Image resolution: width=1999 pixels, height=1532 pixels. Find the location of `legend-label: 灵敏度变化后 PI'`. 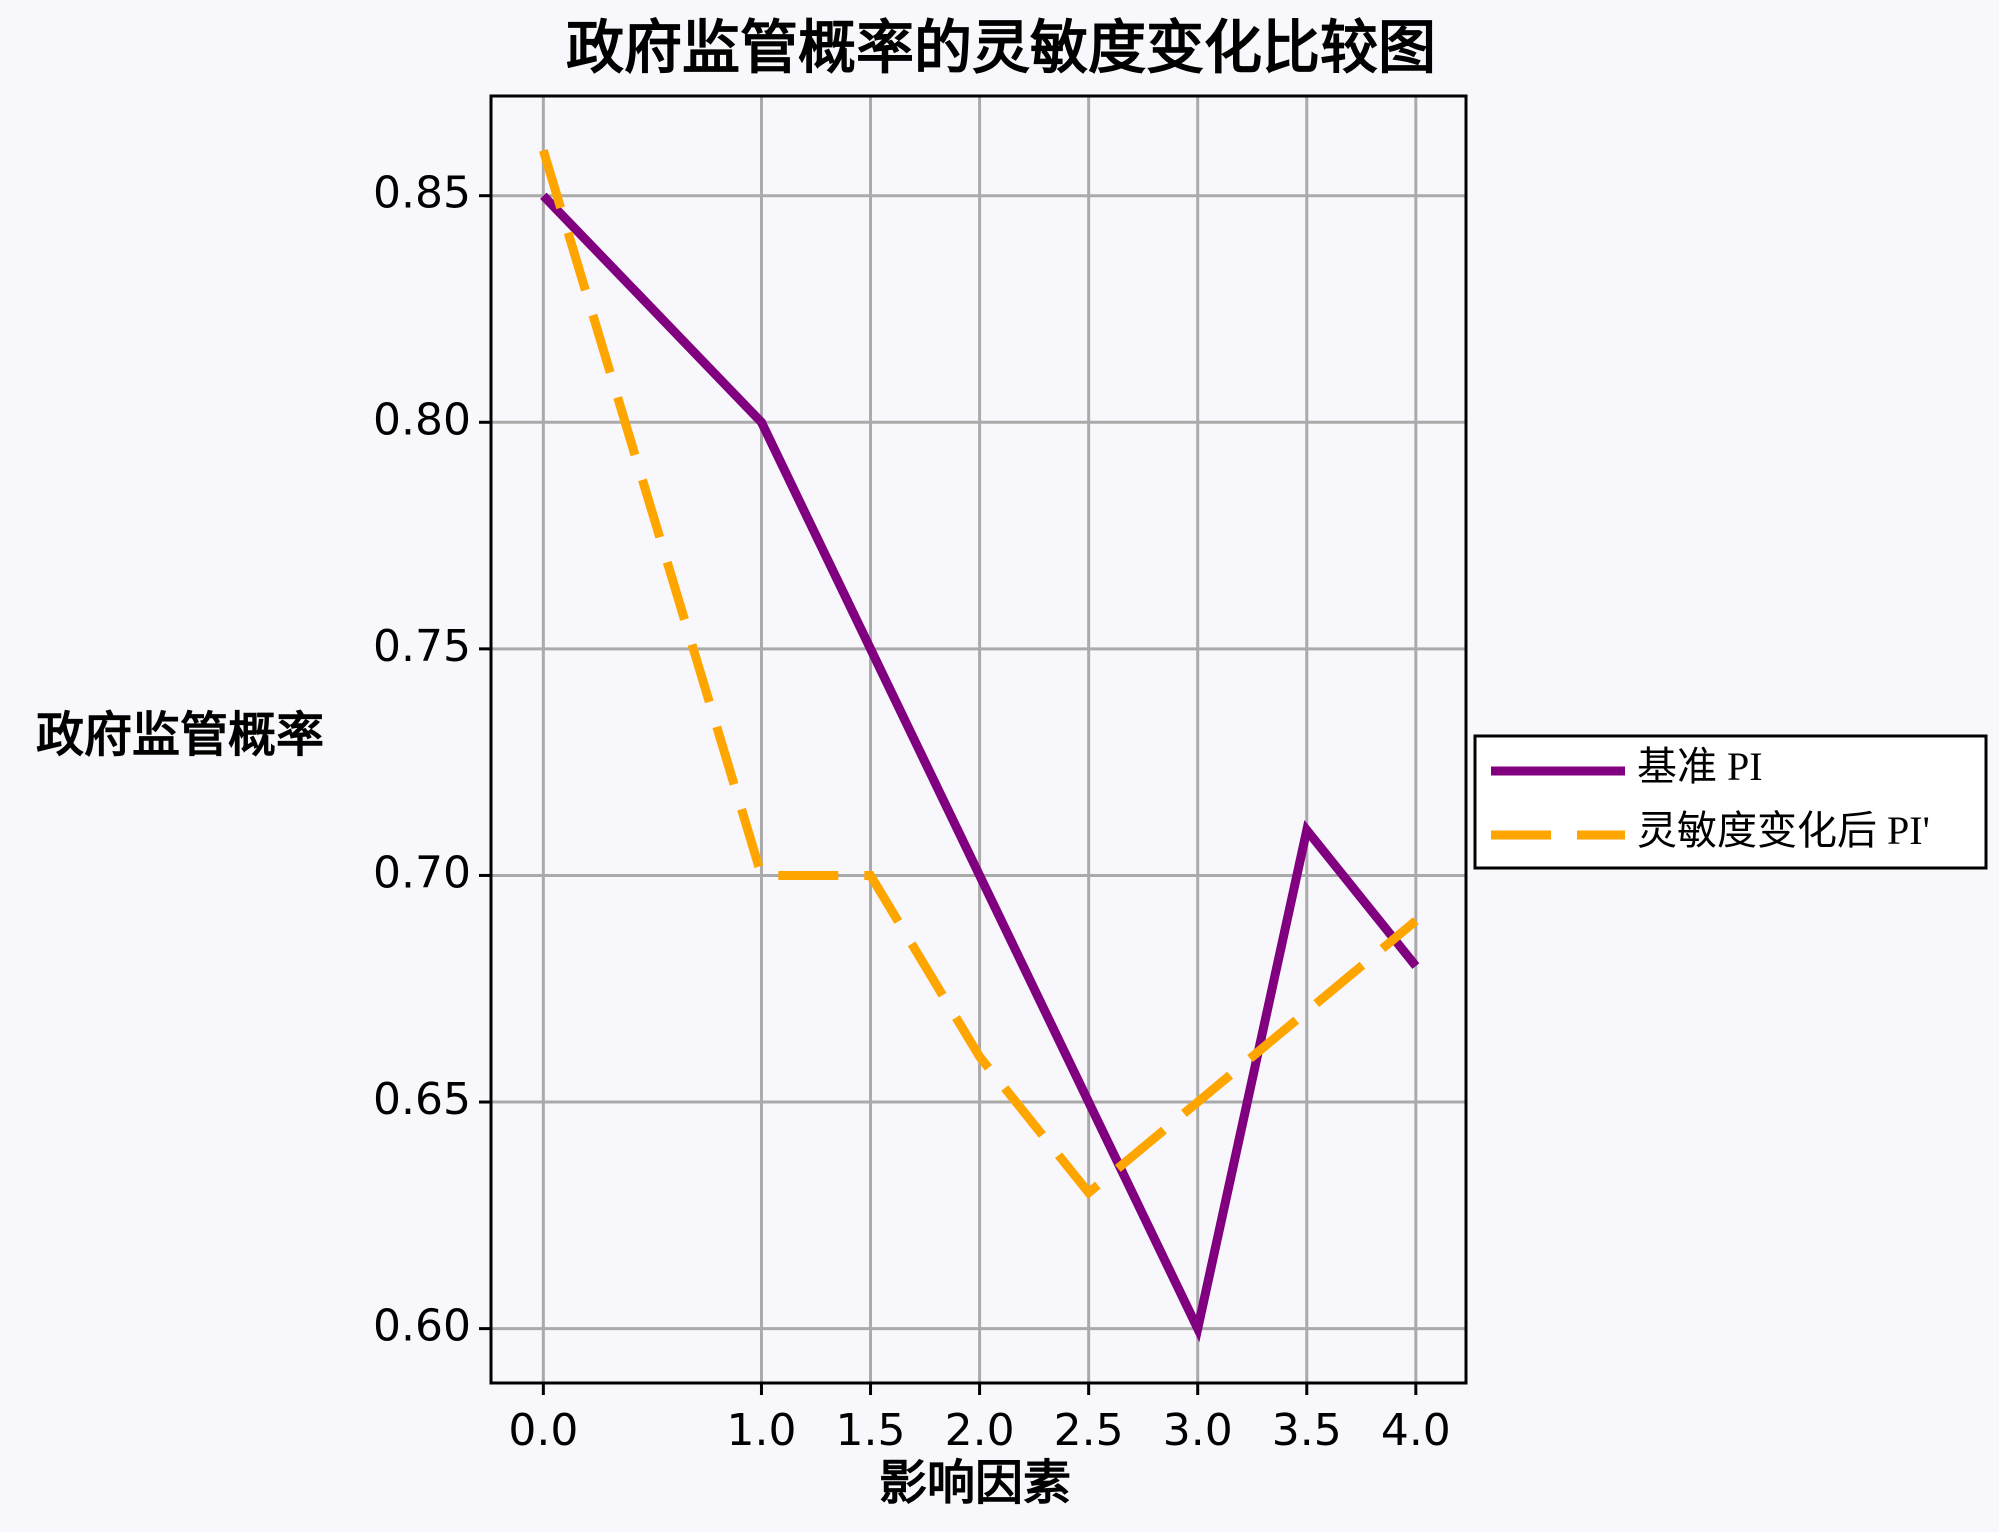

legend-label: 灵敏度变化后 PI' is located at coordinates (1783, 830).